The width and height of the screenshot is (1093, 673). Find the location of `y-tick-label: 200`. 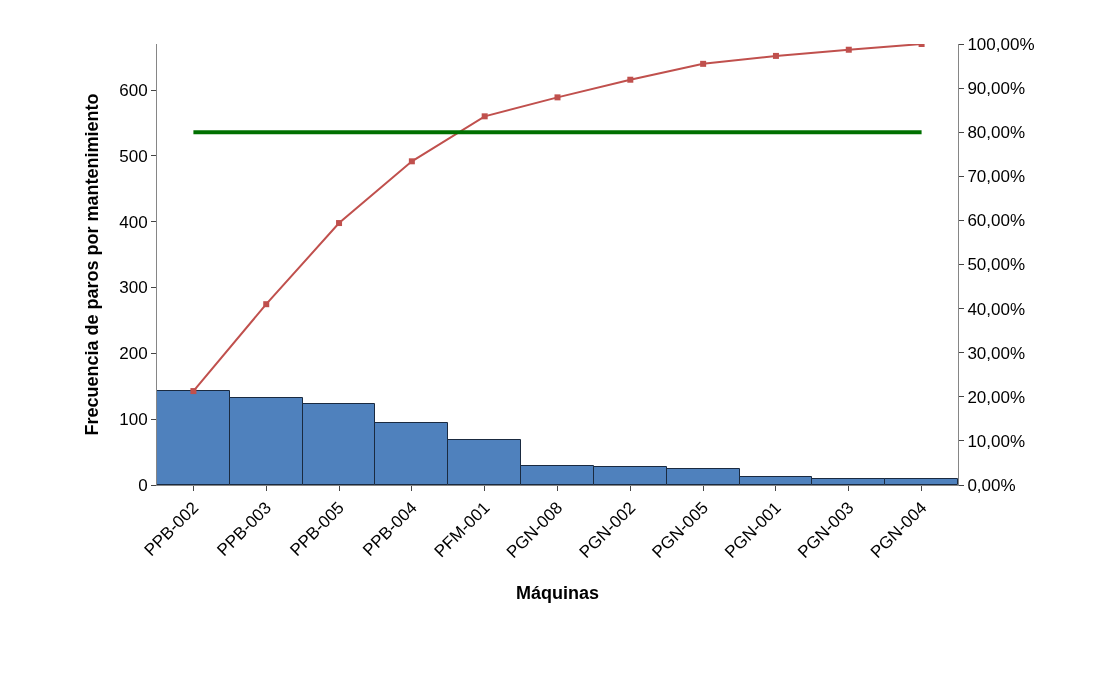

y-tick-label: 200 is located at coordinates (133, 354).